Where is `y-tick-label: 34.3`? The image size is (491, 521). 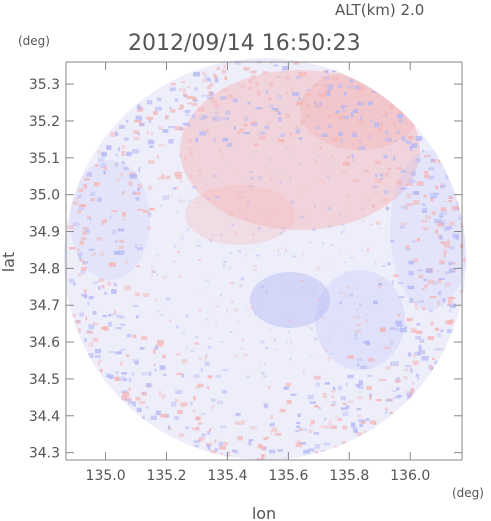 y-tick-label: 34.3 is located at coordinates (44, 454).